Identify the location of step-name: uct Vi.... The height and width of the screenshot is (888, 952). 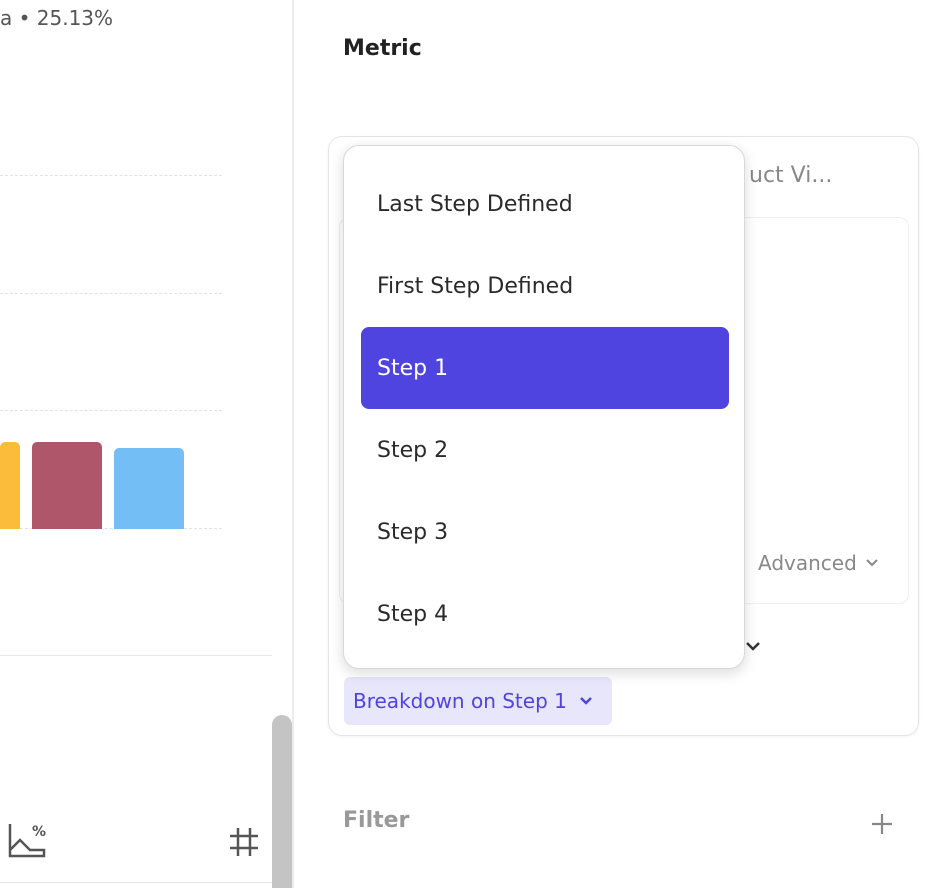
(791, 175).